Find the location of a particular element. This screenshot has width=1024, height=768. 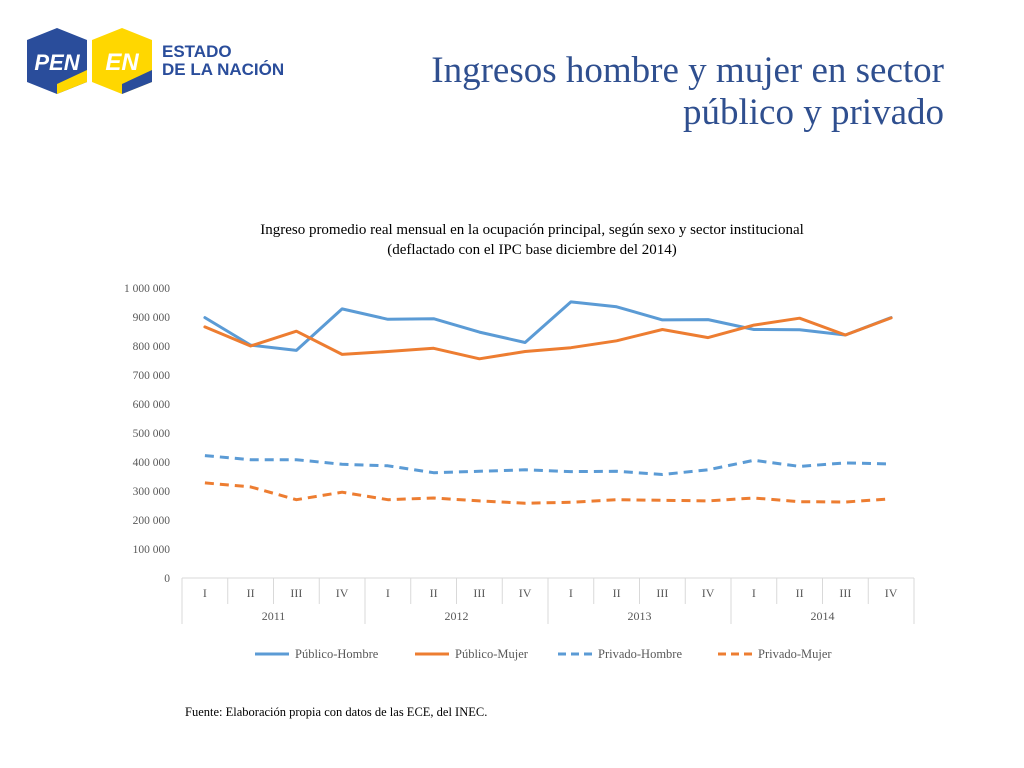

legend-label: Público-Hombre is located at coordinates (337, 654).